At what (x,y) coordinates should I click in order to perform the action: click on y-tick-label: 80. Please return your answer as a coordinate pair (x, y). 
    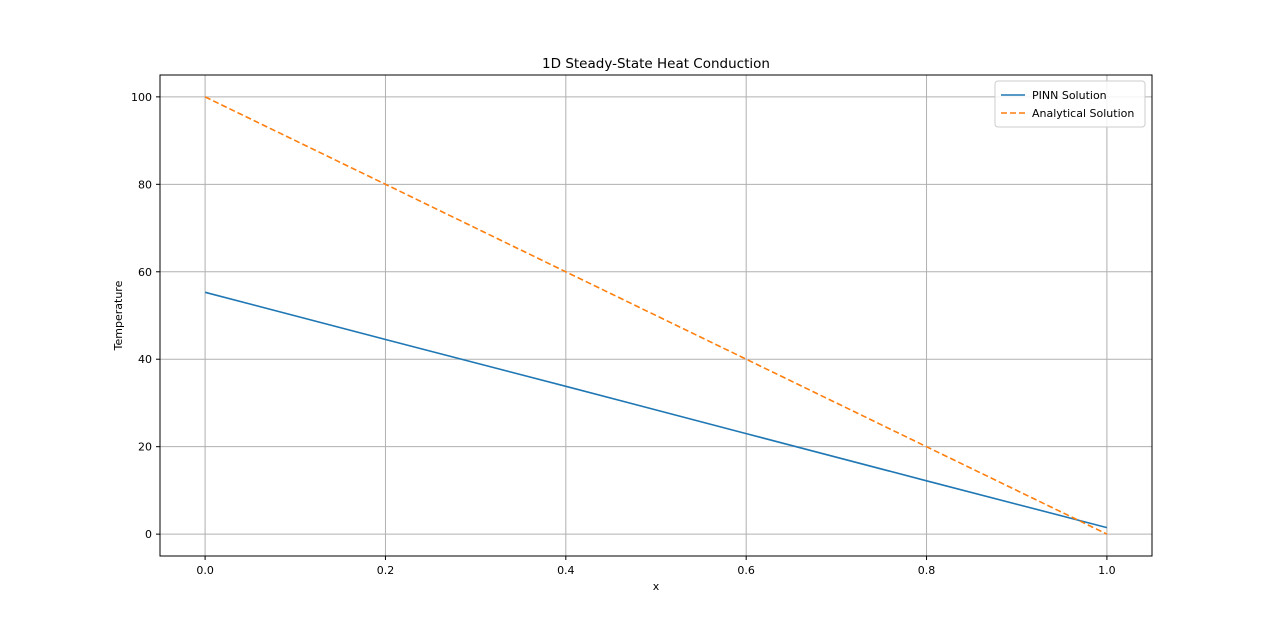
    Looking at the image, I should click on (145, 184).